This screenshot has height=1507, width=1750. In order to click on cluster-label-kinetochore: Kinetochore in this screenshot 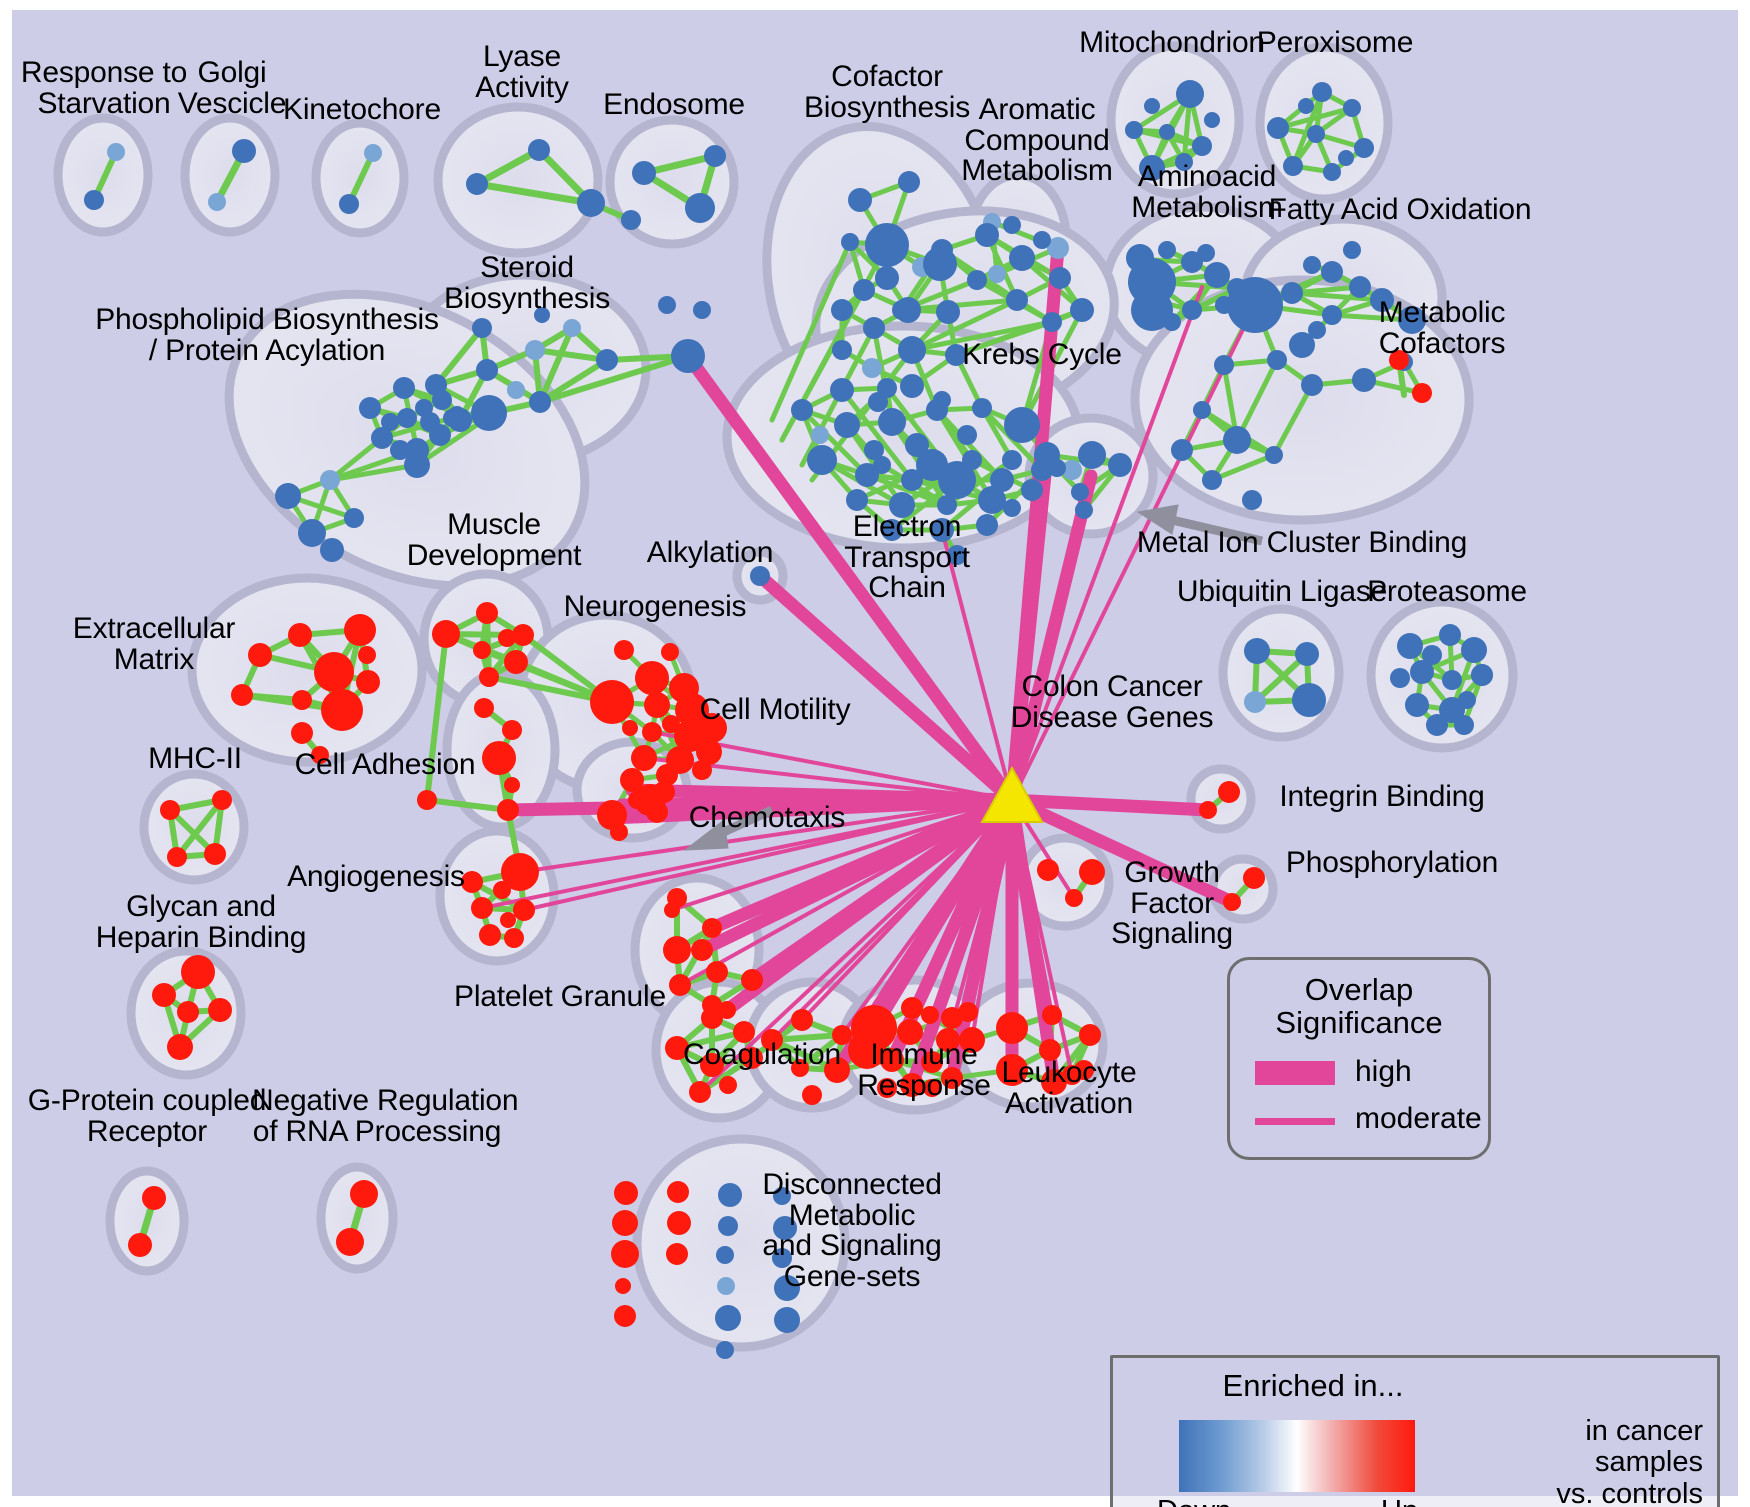, I will do `click(362, 109)`.